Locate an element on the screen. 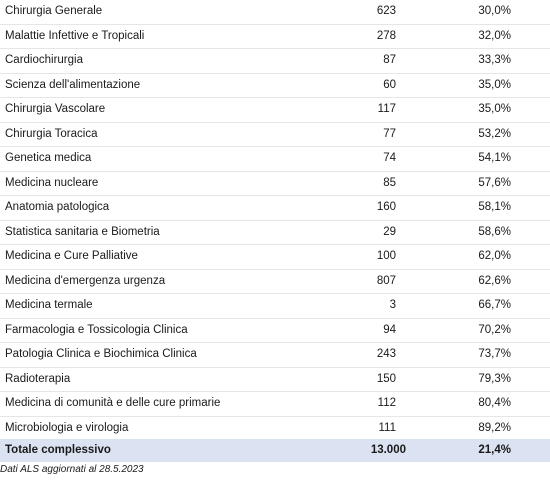 The width and height of the screenshot is (550, 481). row-name: Radioterapia is located at coordinates (38, 378).